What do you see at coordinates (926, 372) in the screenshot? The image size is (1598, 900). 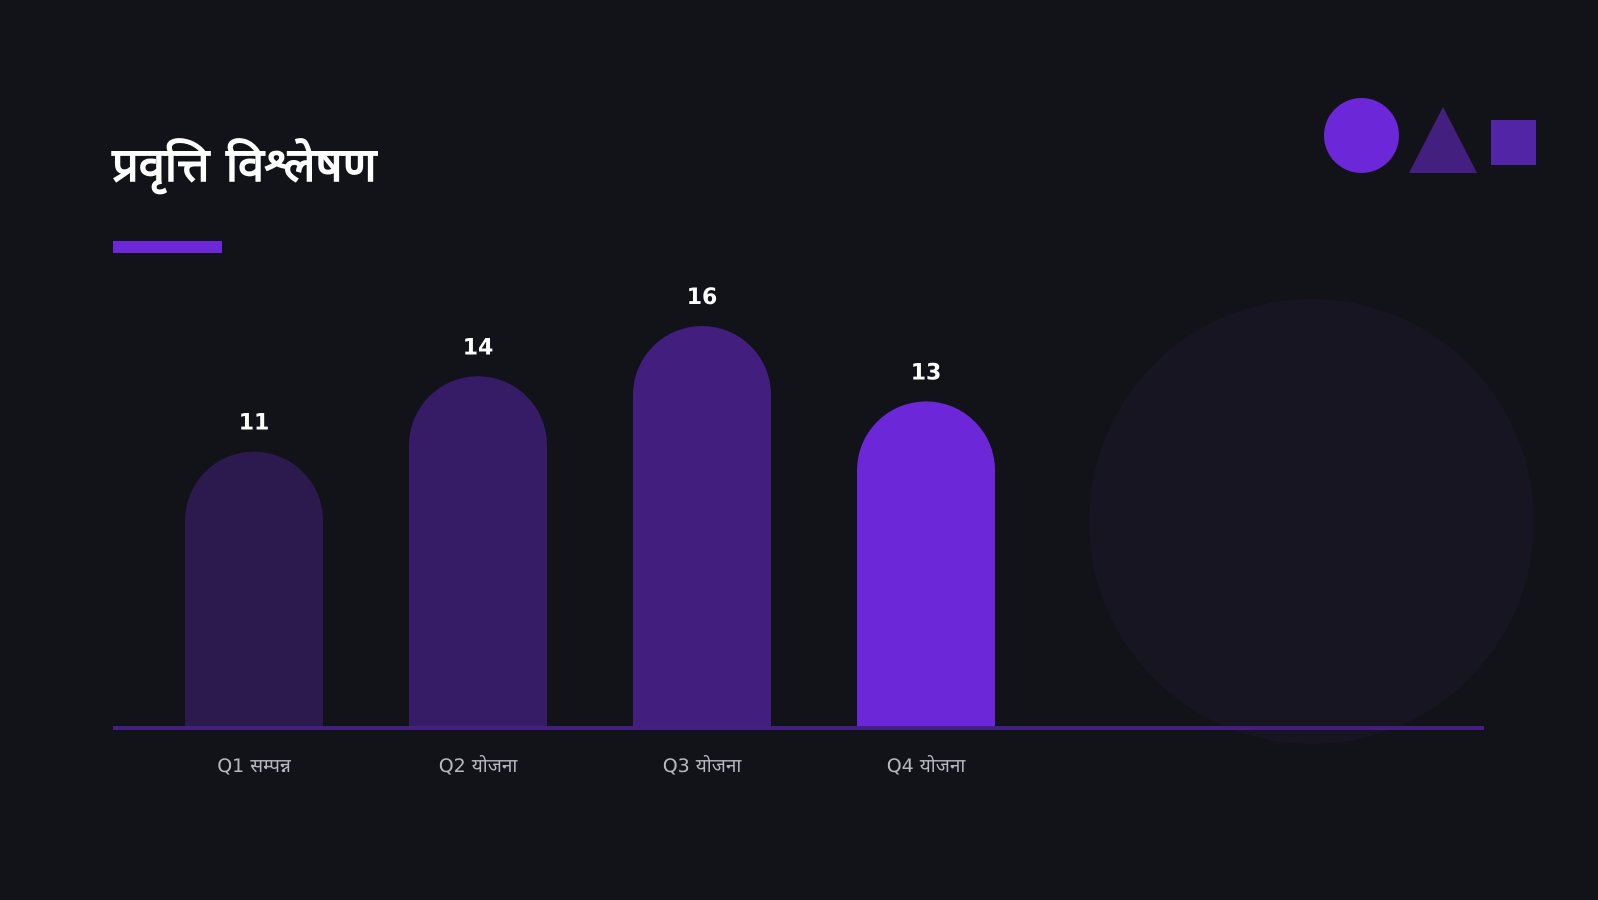 I see `bar-value-label: 13` at bounding box center [926, 372].